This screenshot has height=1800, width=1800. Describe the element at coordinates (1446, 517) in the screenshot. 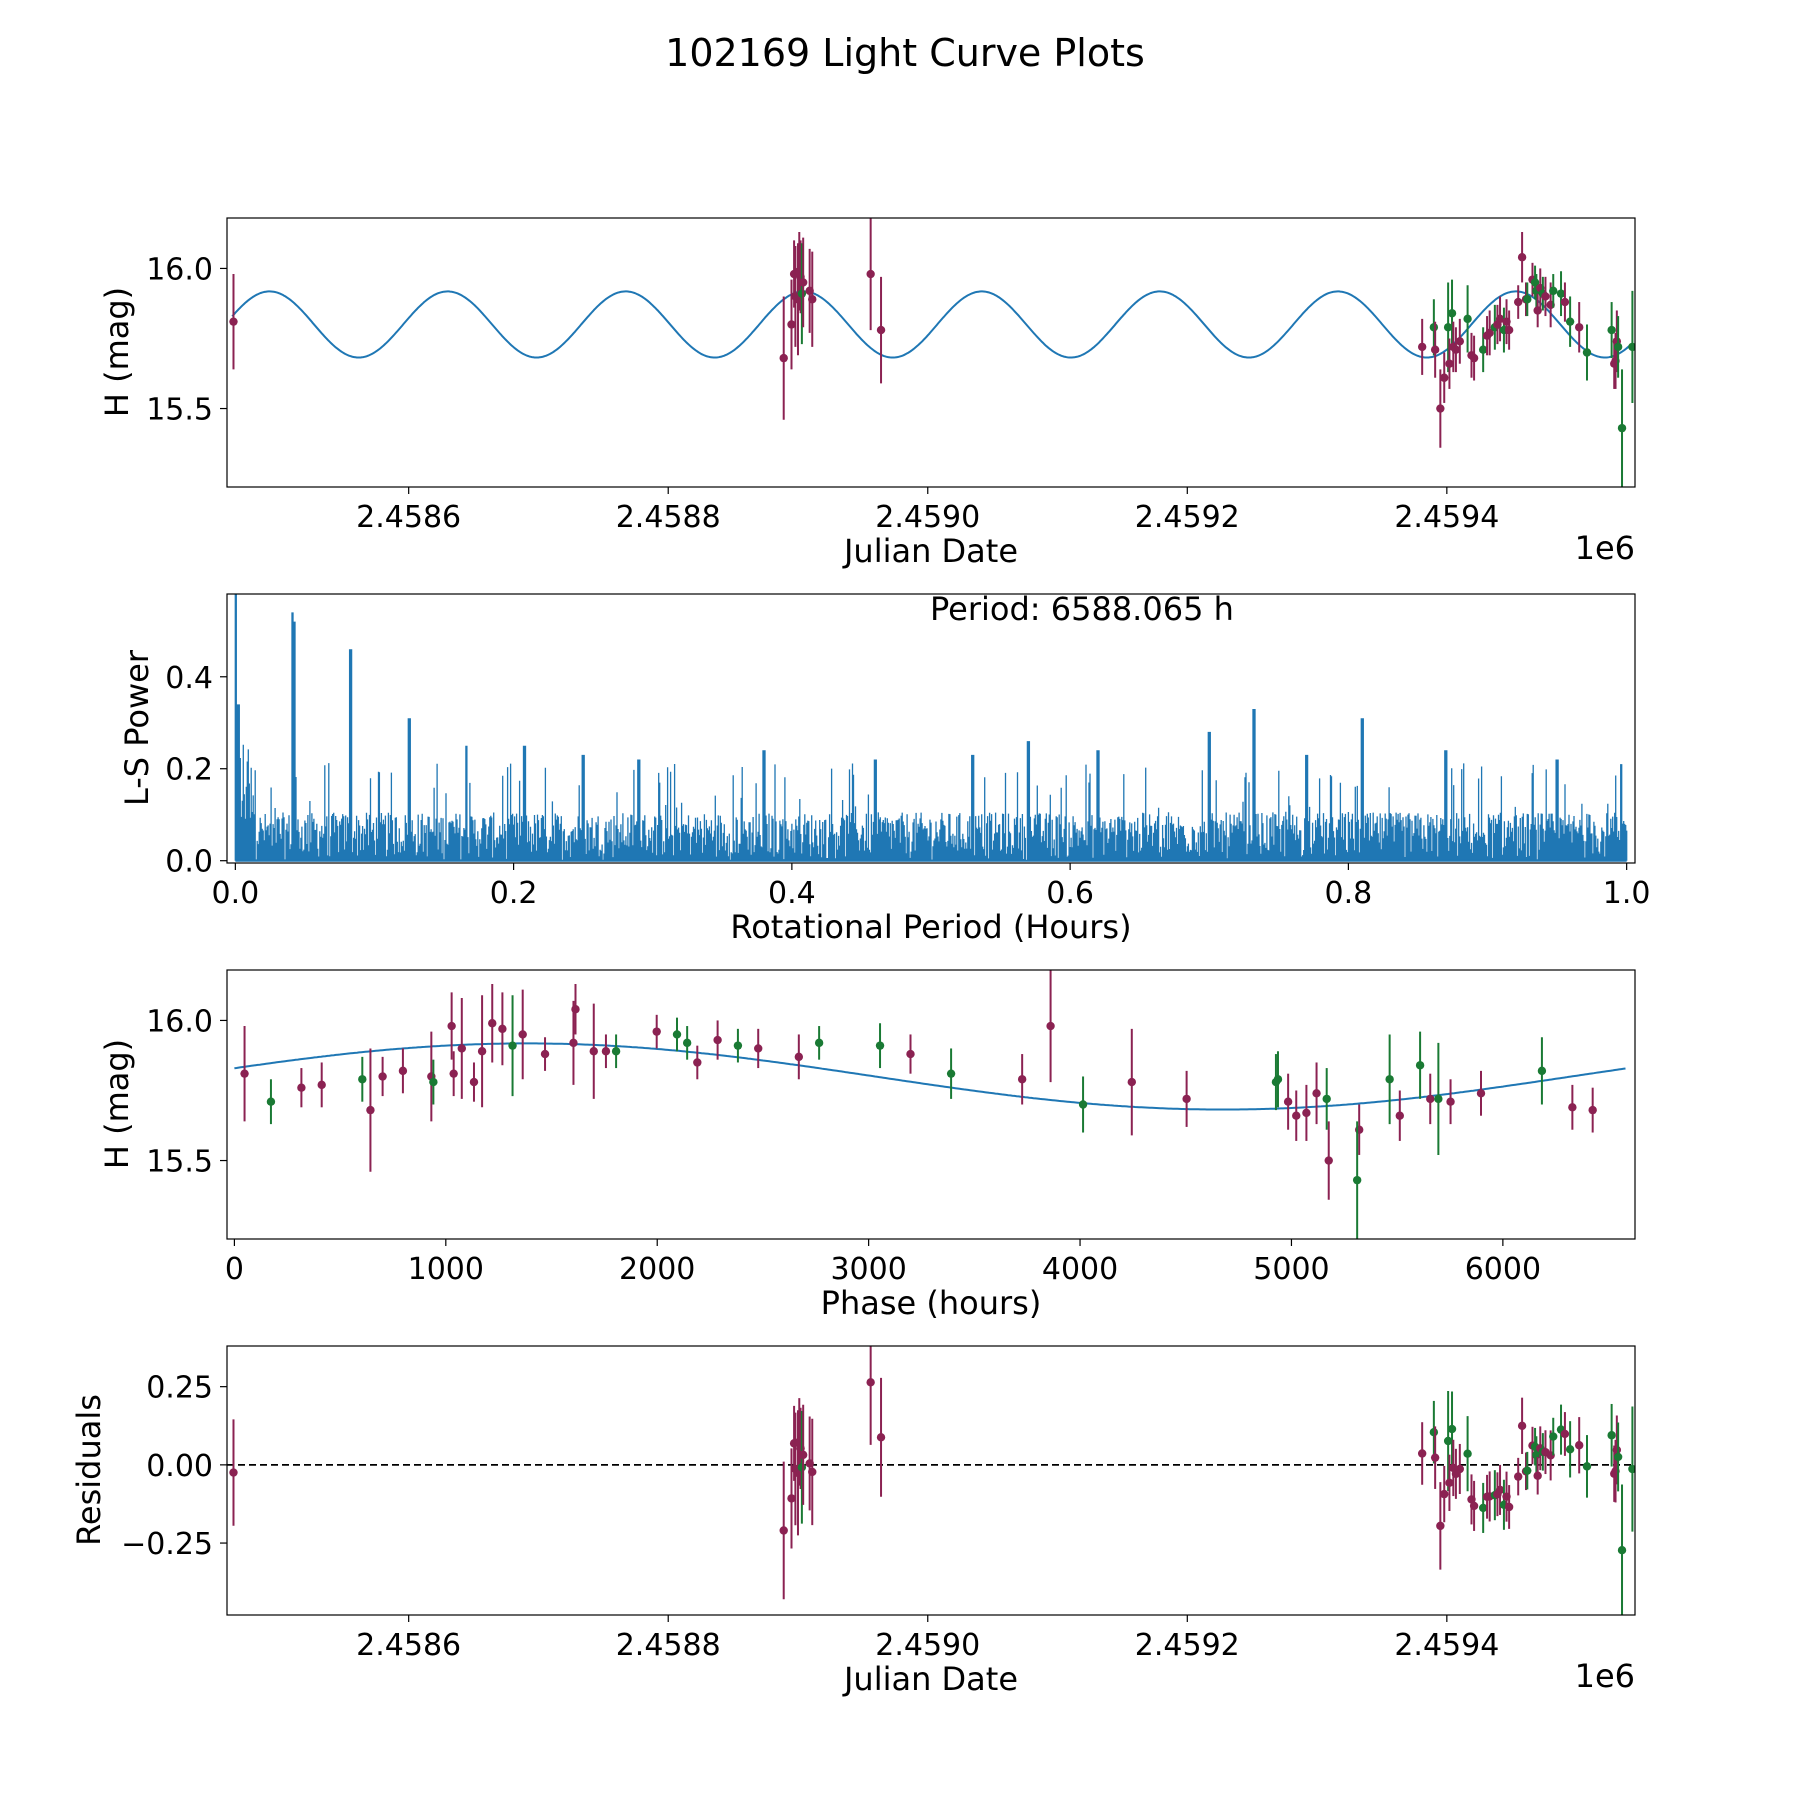

I see `x-tick-label: 2.4594` at that location.